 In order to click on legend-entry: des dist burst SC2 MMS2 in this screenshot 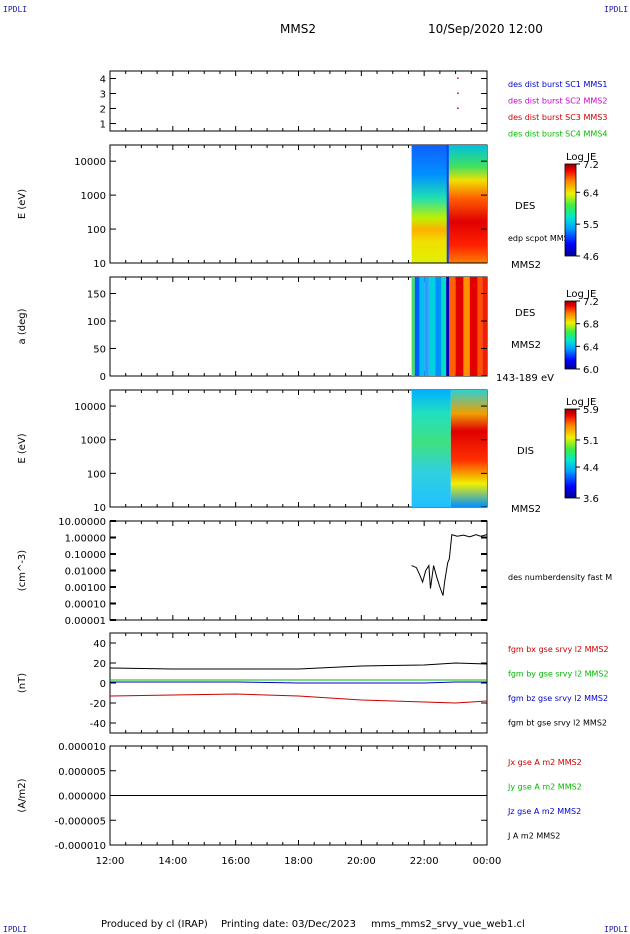, I will do `click(557, 101)`.